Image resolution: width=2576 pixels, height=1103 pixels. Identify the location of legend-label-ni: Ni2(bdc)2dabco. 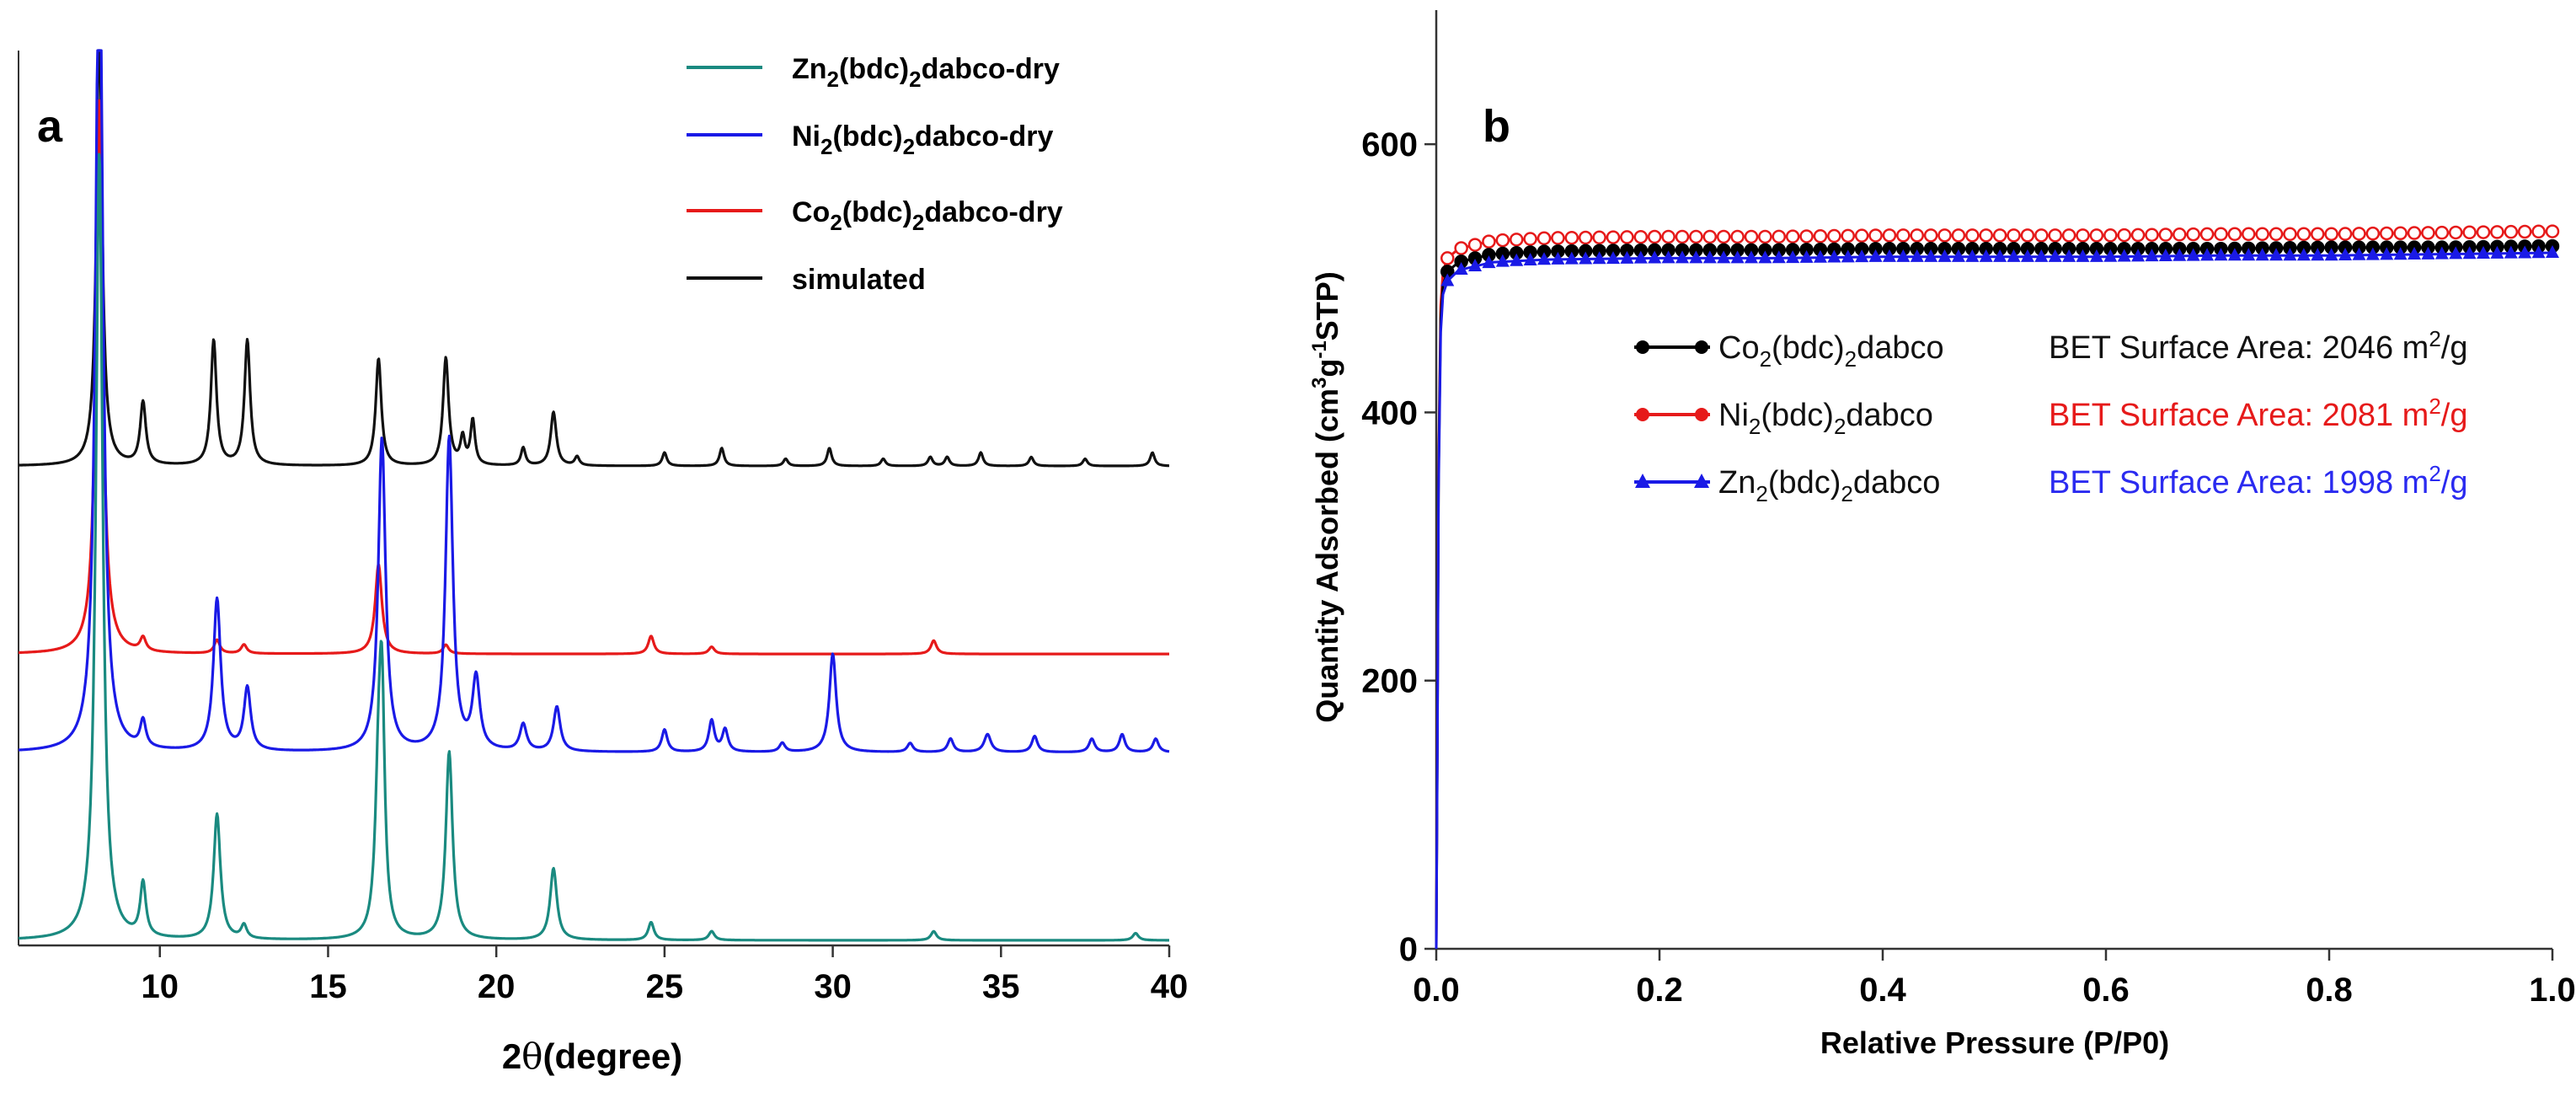
(1825, 418).